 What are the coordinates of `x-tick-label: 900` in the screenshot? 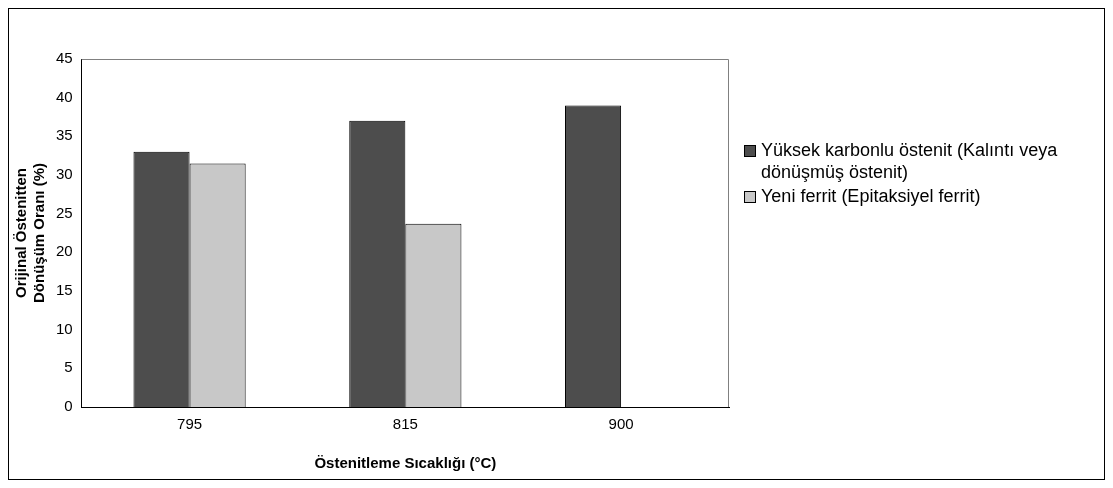 It's located at (621, 424).